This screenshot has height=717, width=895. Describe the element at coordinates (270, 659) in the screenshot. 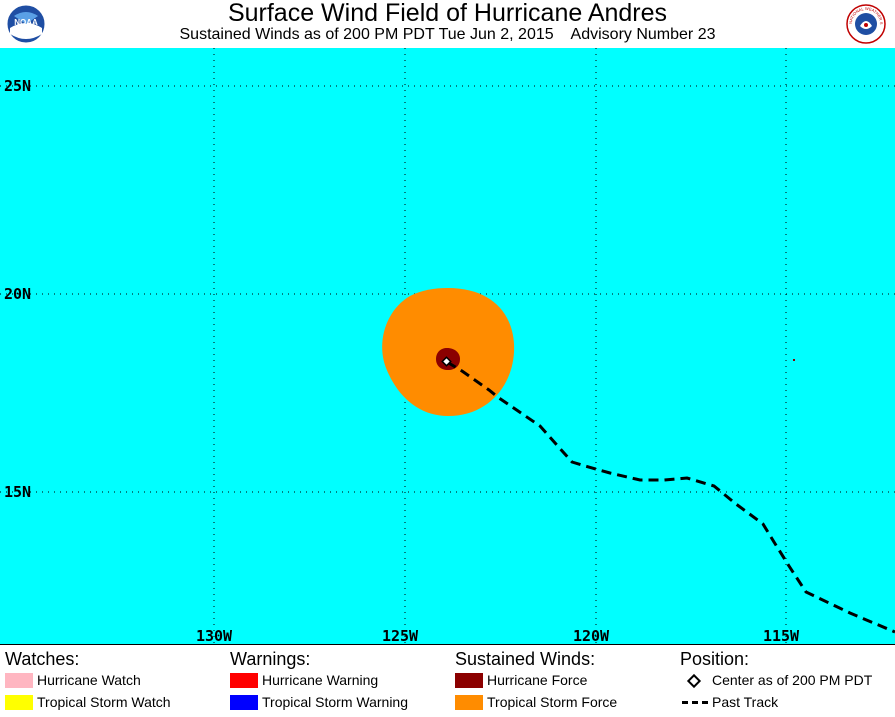

I see `legend-warnings-heading: Warnings:` at that location.